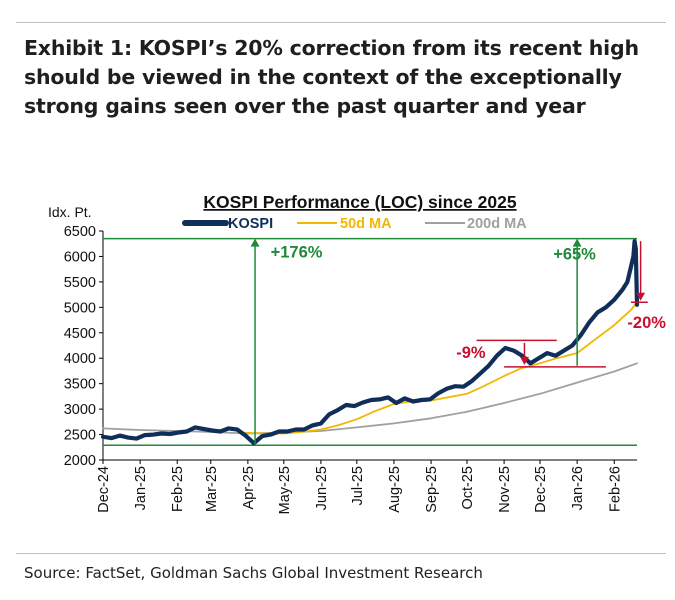 This screenshot has width=675, height=600. I want to click on y-tick-label: 2500, so click(80, 436).